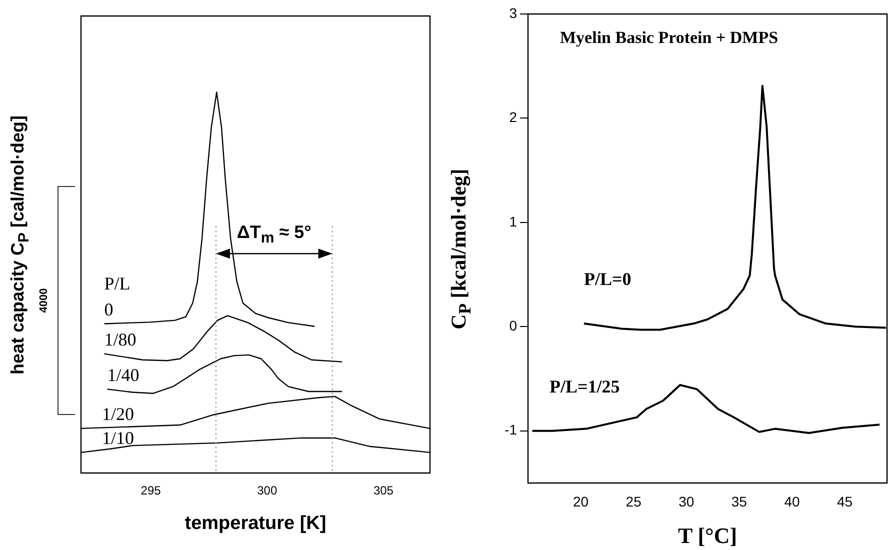 The height and width of the screenshot is (550, 888). I want to click on x-tick-label: 35, so click(739, 501).